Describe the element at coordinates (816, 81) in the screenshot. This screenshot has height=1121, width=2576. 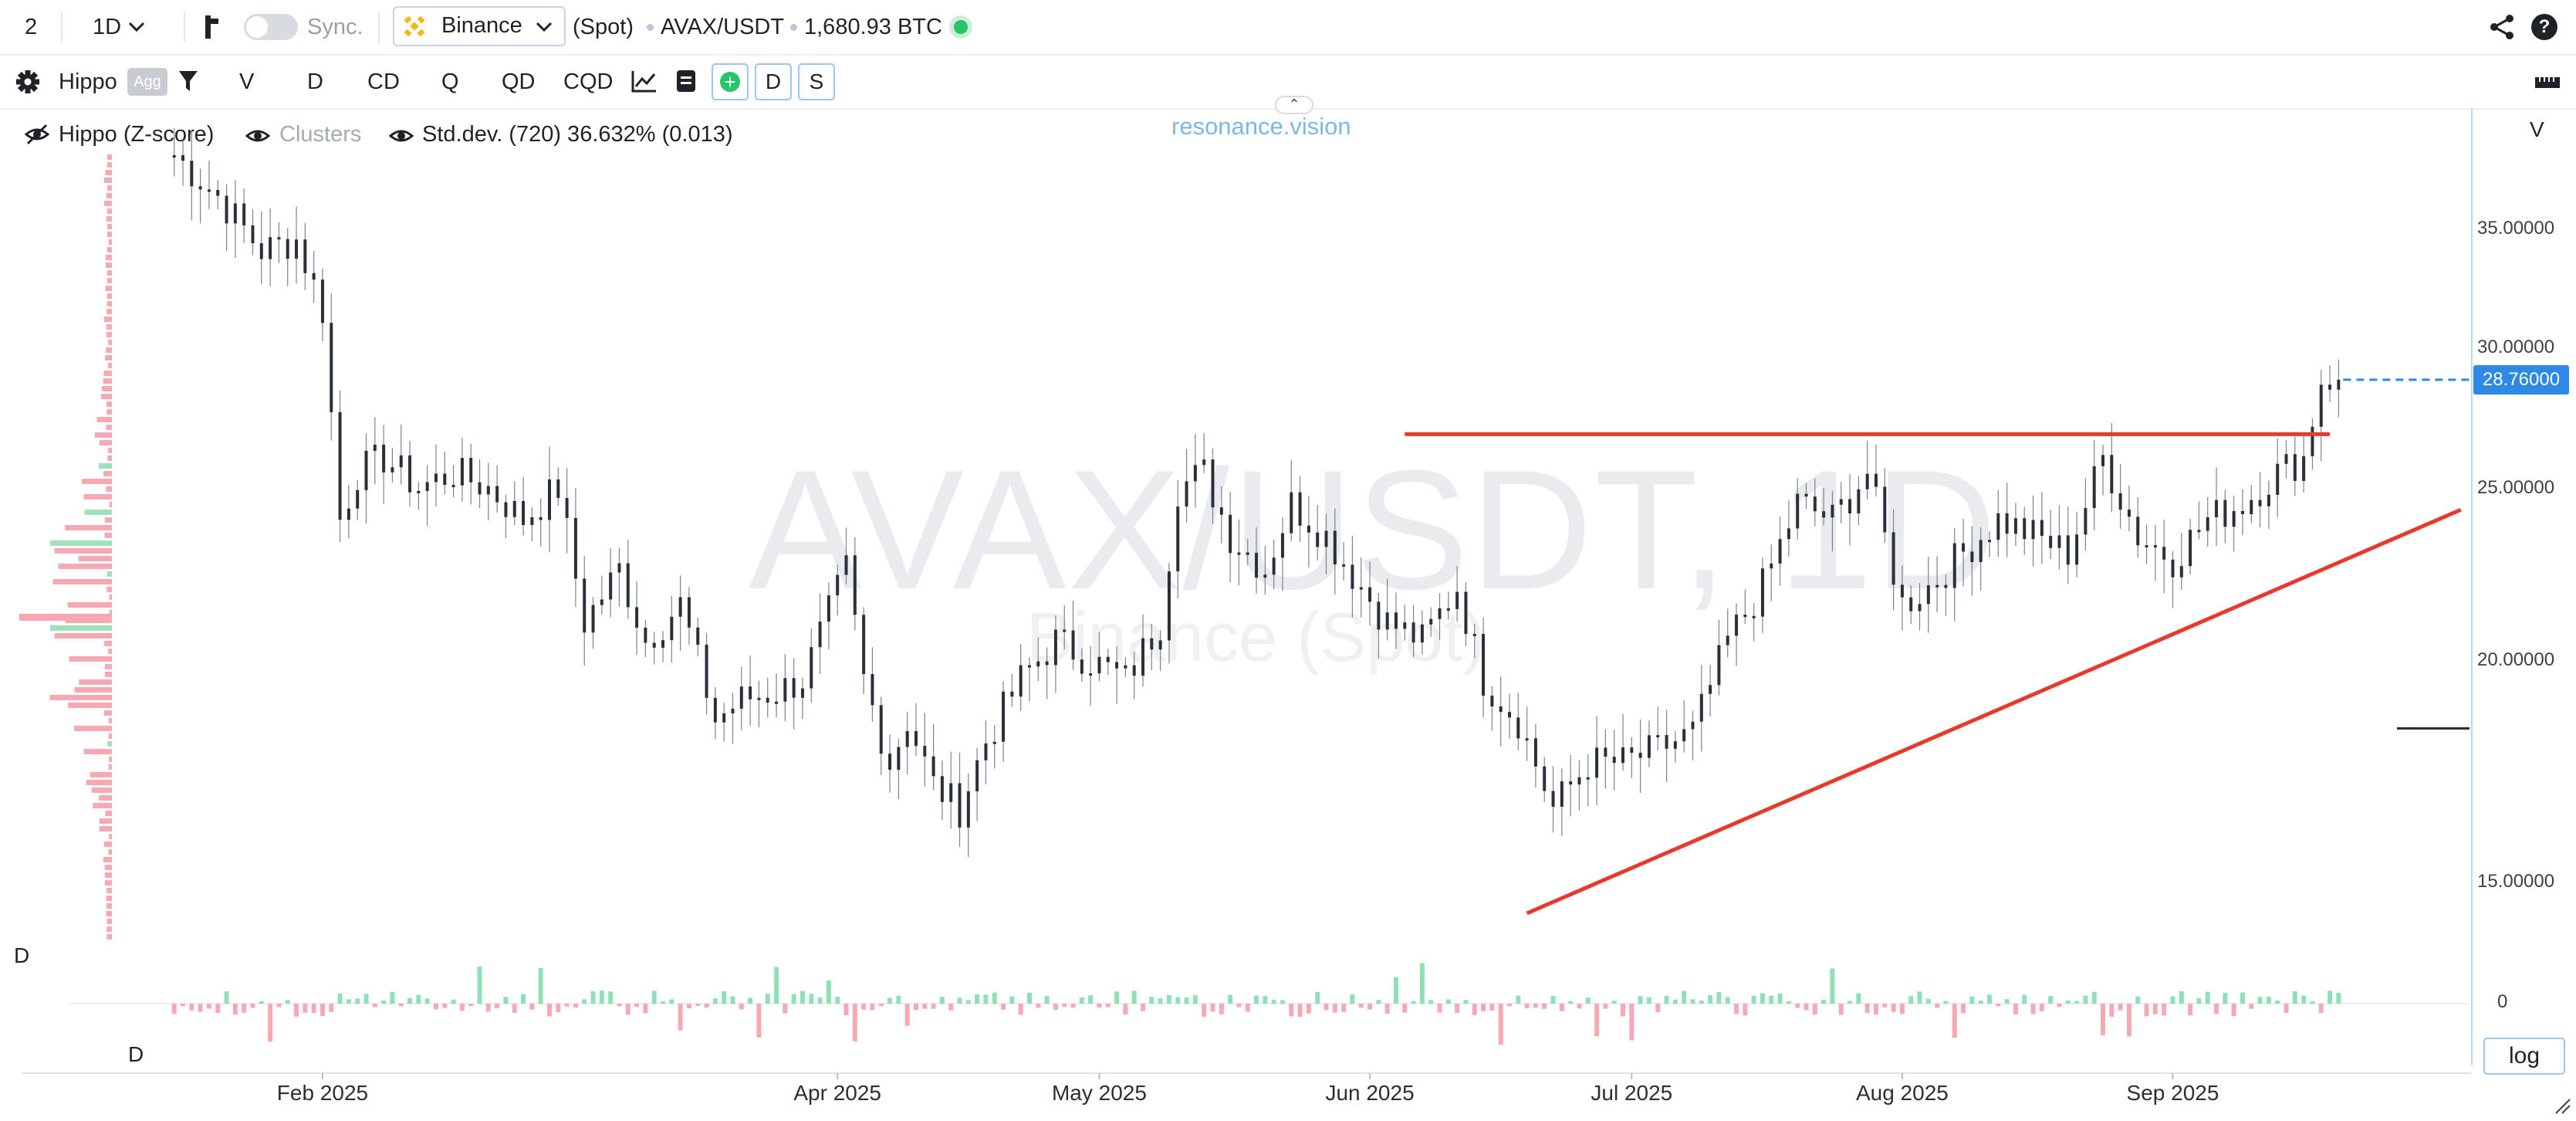
I see `s-toggle-button: S` at that location.